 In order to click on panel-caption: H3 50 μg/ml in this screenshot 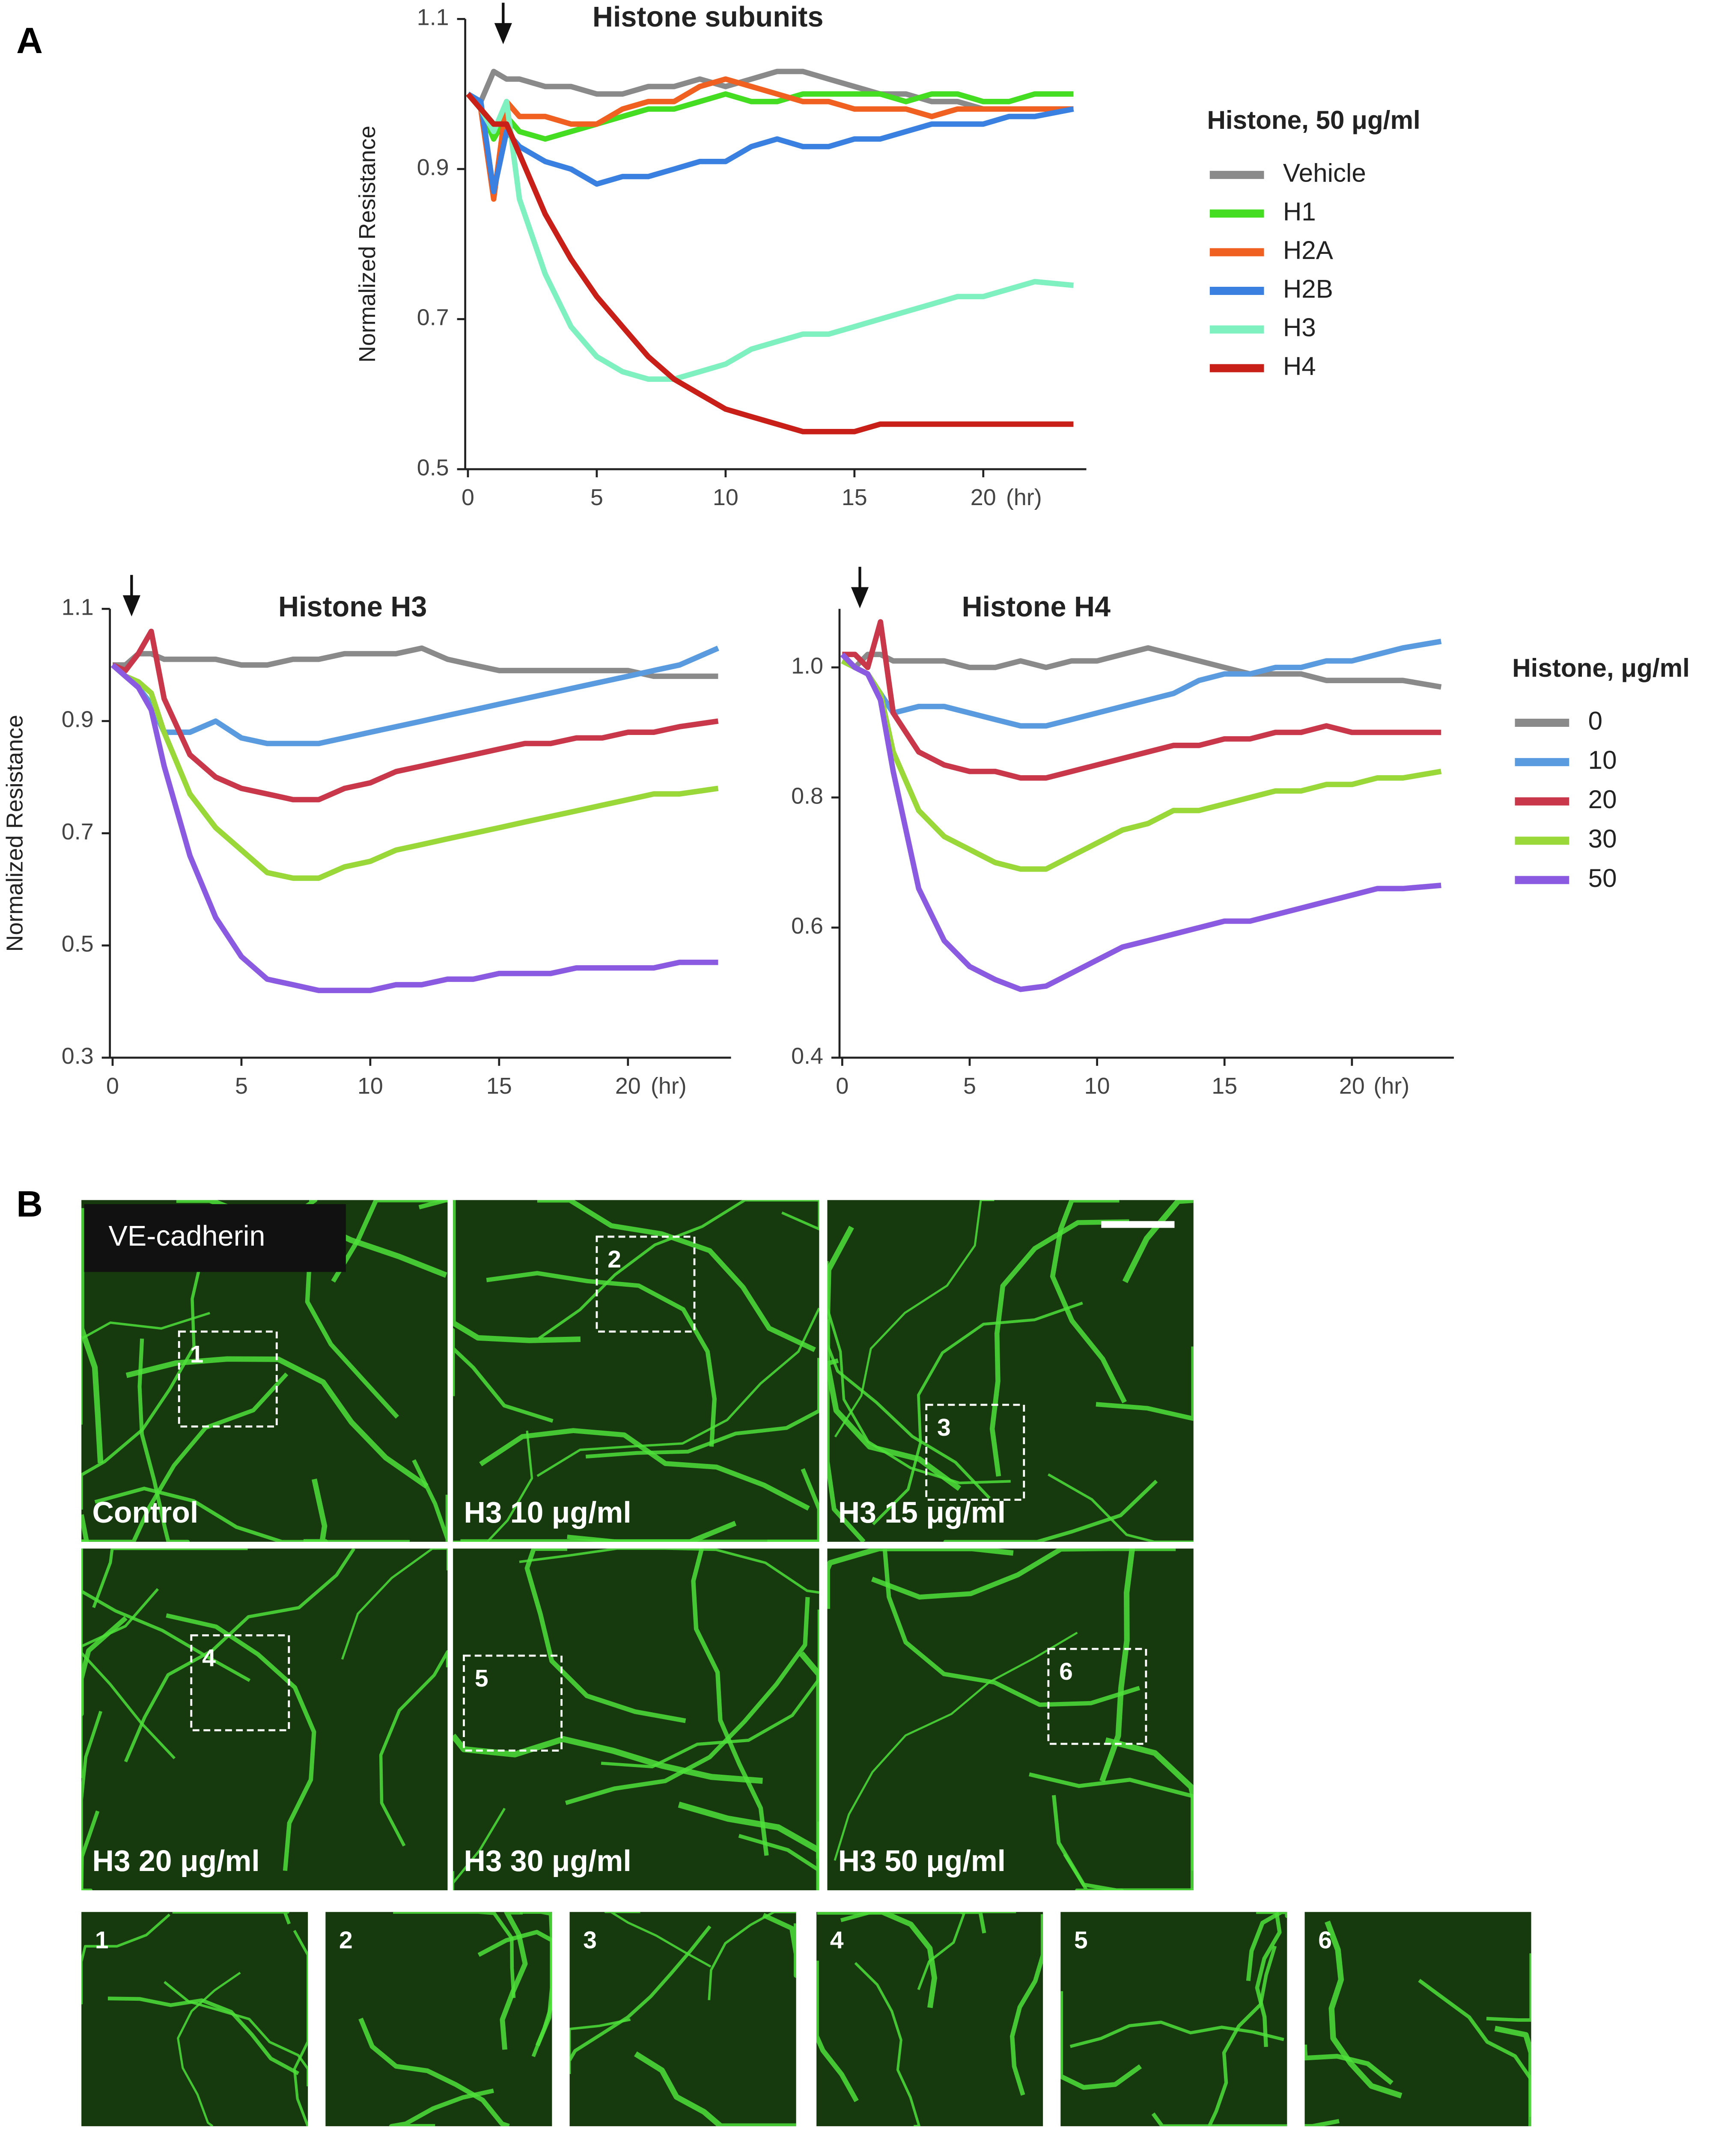, I will do `click(922, 1860)`.